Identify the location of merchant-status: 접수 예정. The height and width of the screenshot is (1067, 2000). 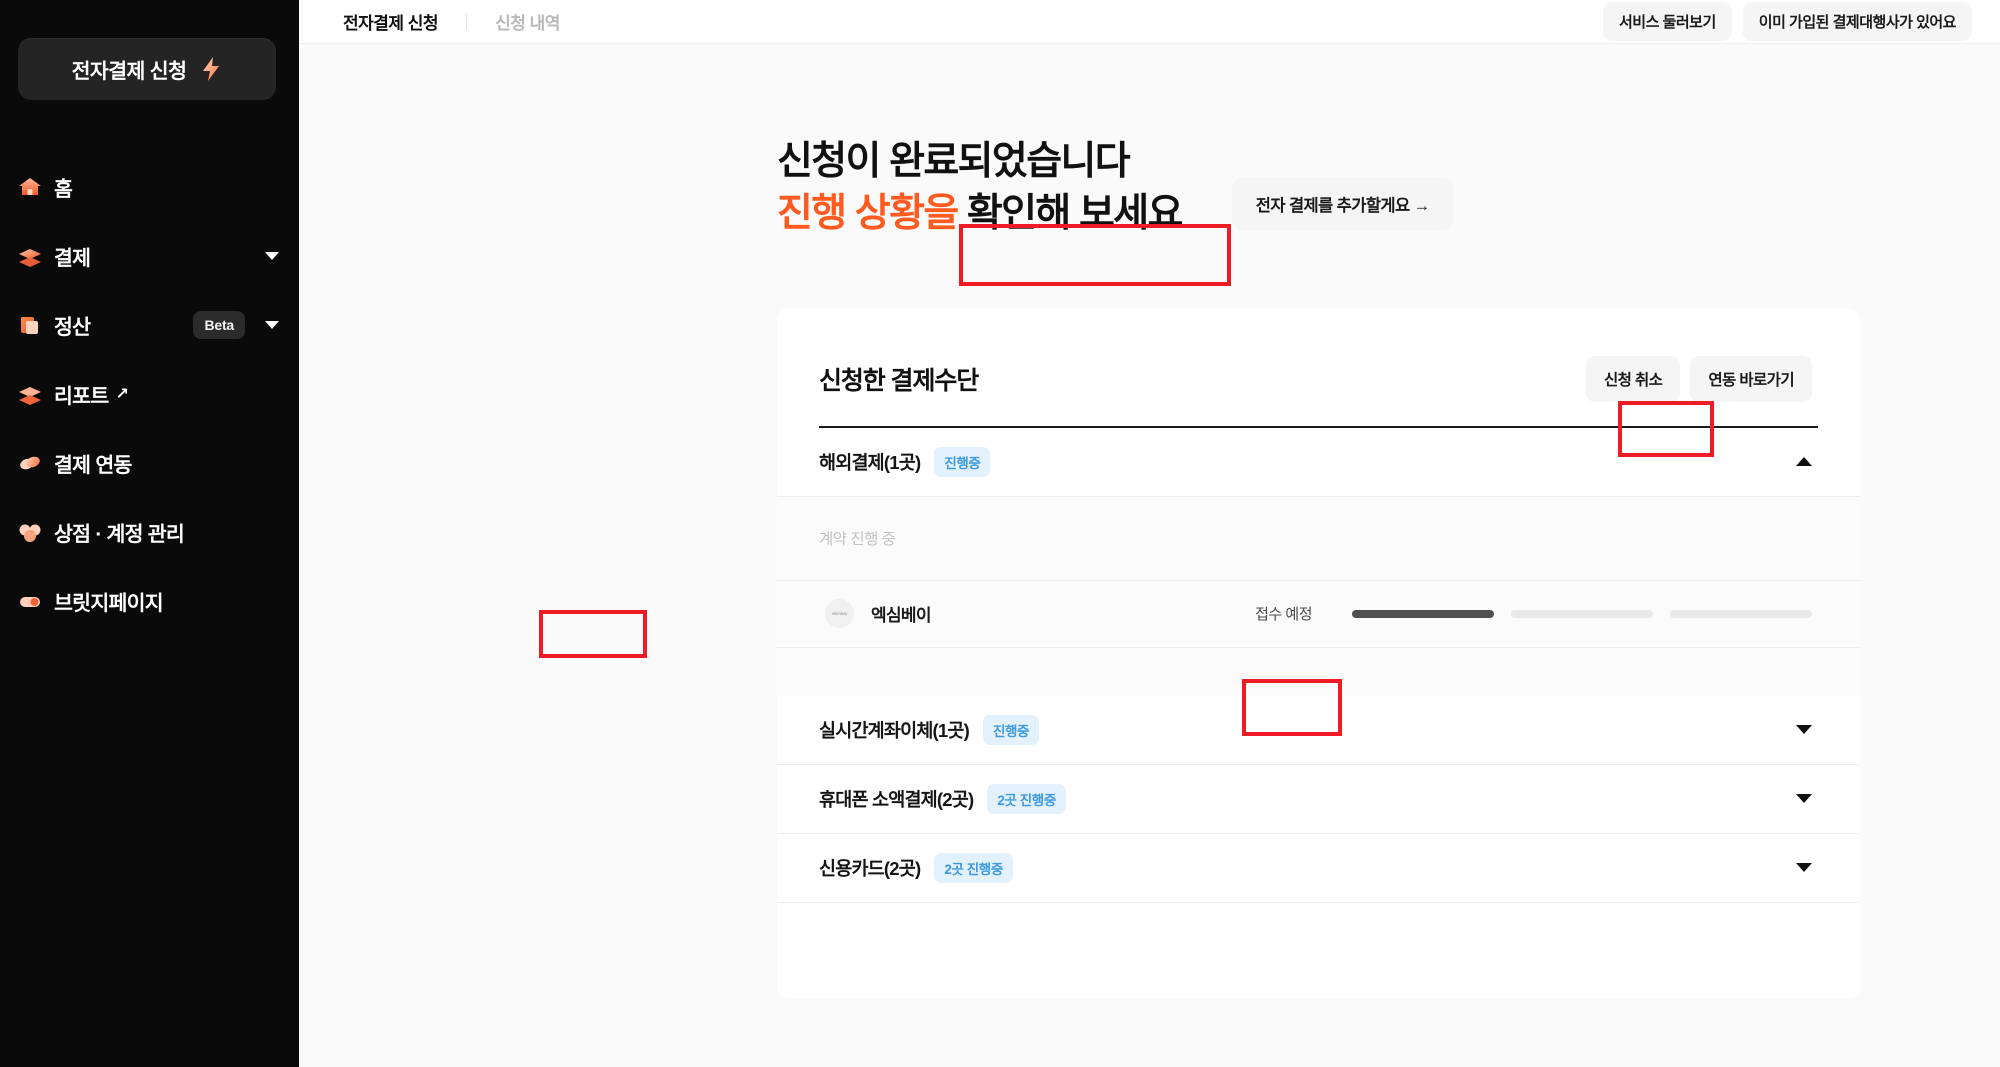
(1283, 614).